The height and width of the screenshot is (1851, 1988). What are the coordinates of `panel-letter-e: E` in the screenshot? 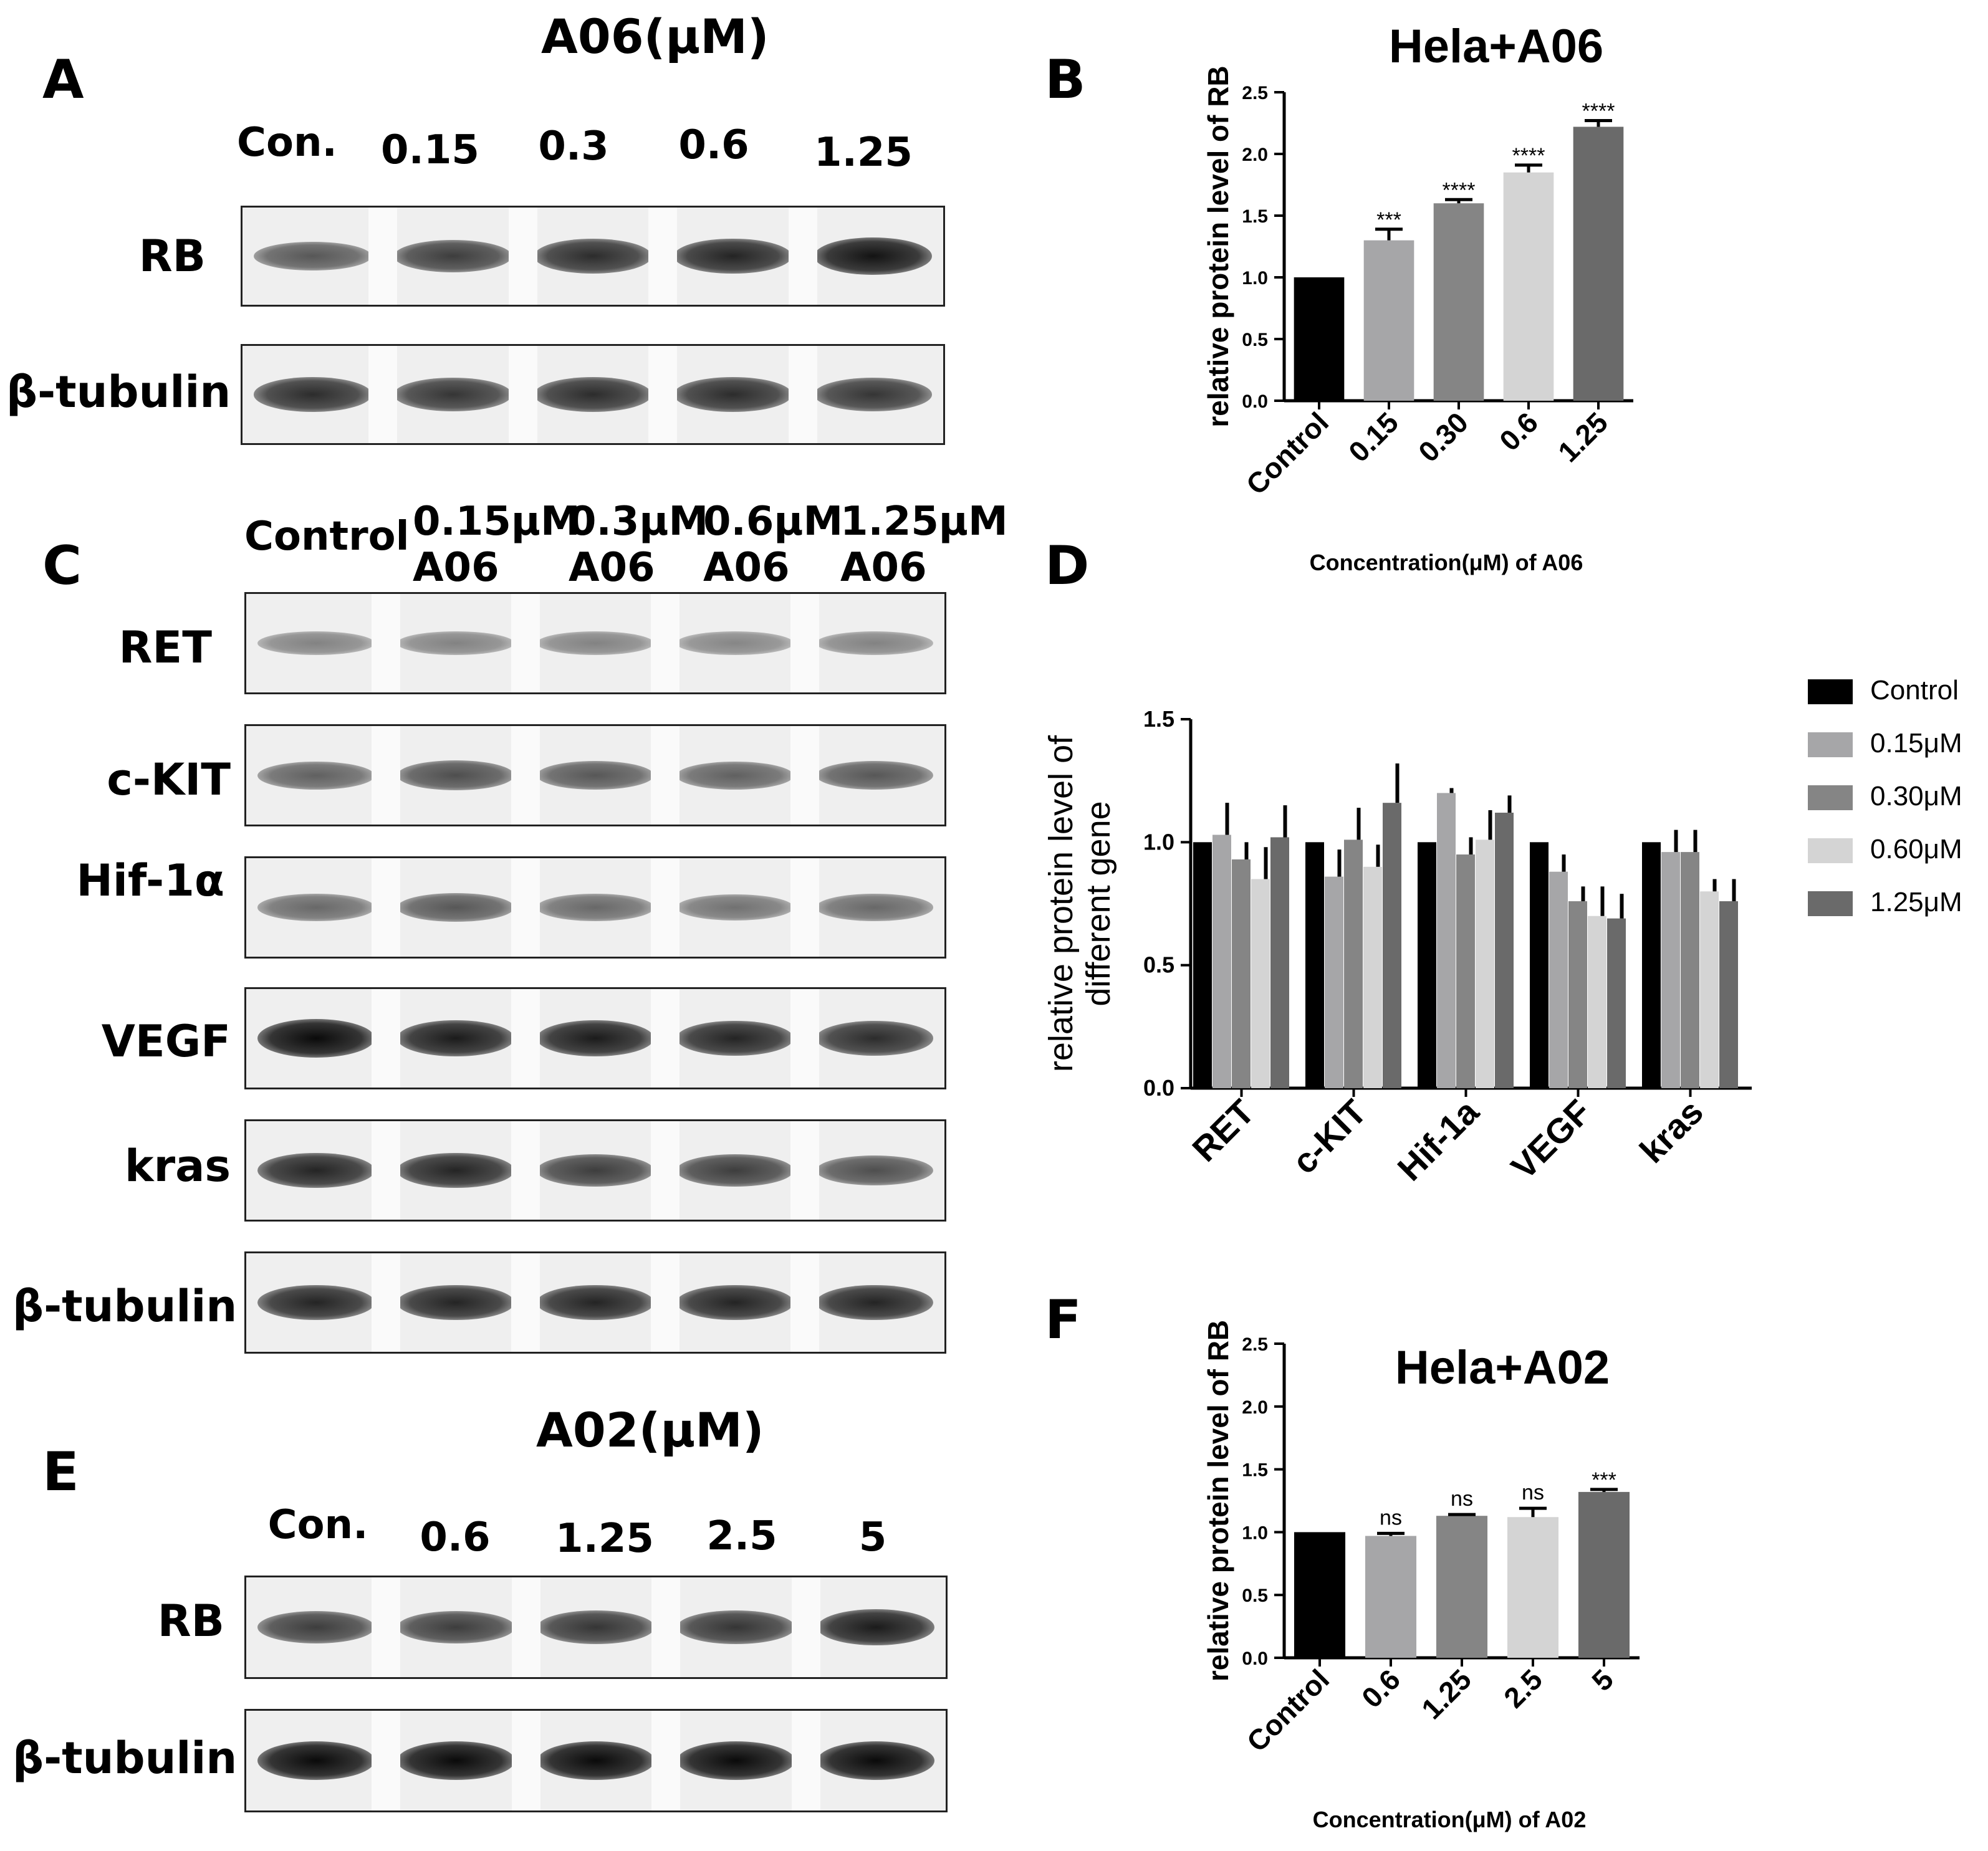 It's located at (61, 1472).